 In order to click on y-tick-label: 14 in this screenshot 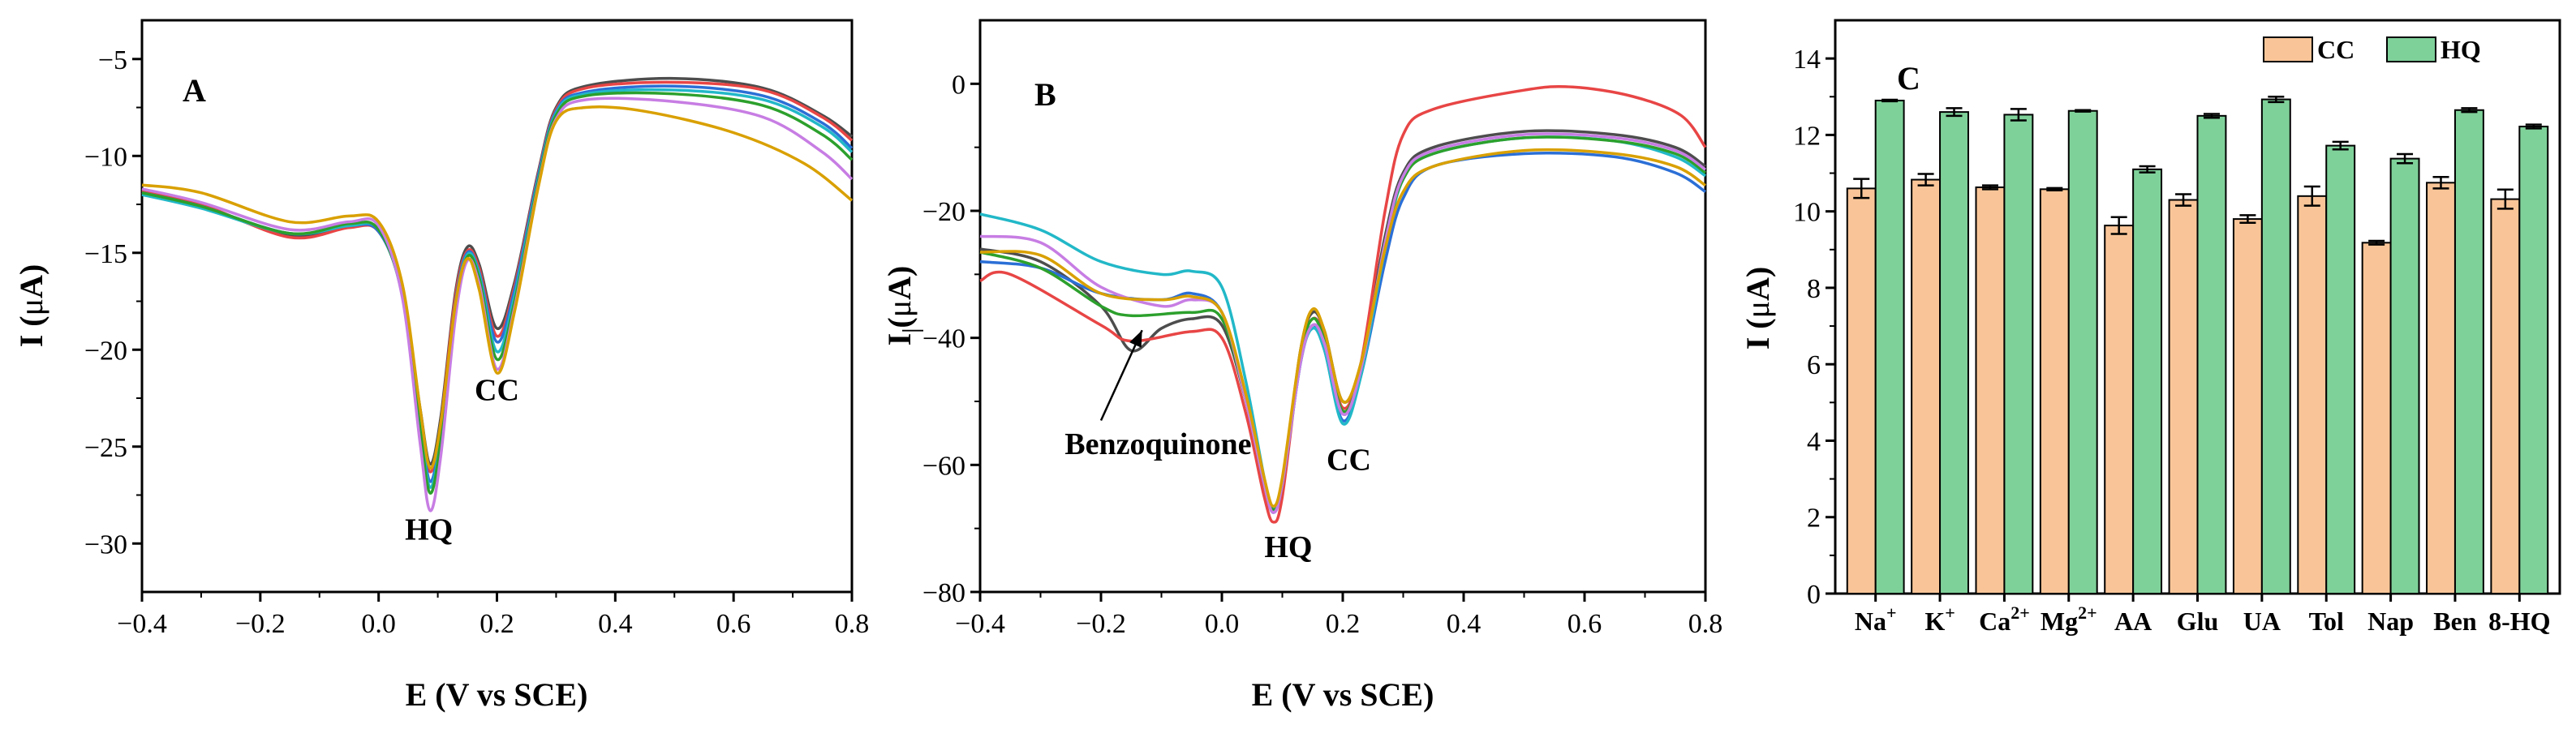, I will do `click(1807, 60)`.